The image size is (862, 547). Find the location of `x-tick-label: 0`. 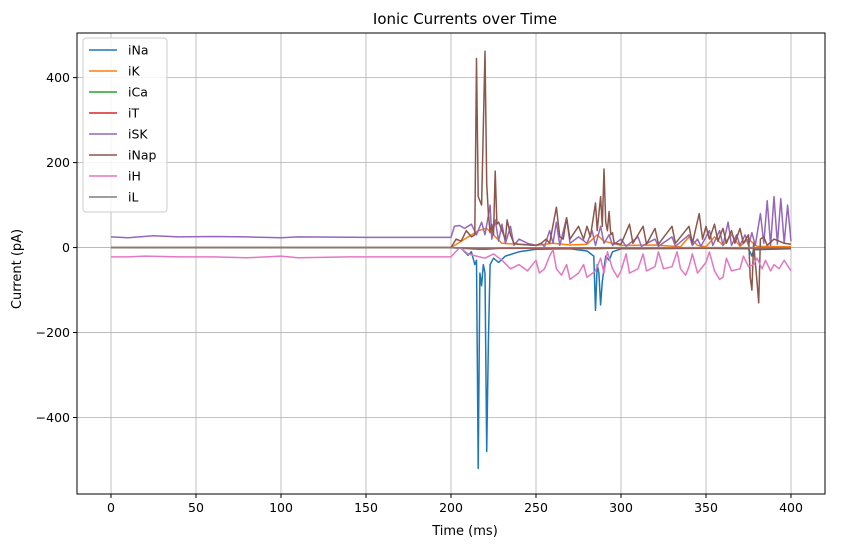

x-tick-label: 0 is located at coordinates (111, 507).